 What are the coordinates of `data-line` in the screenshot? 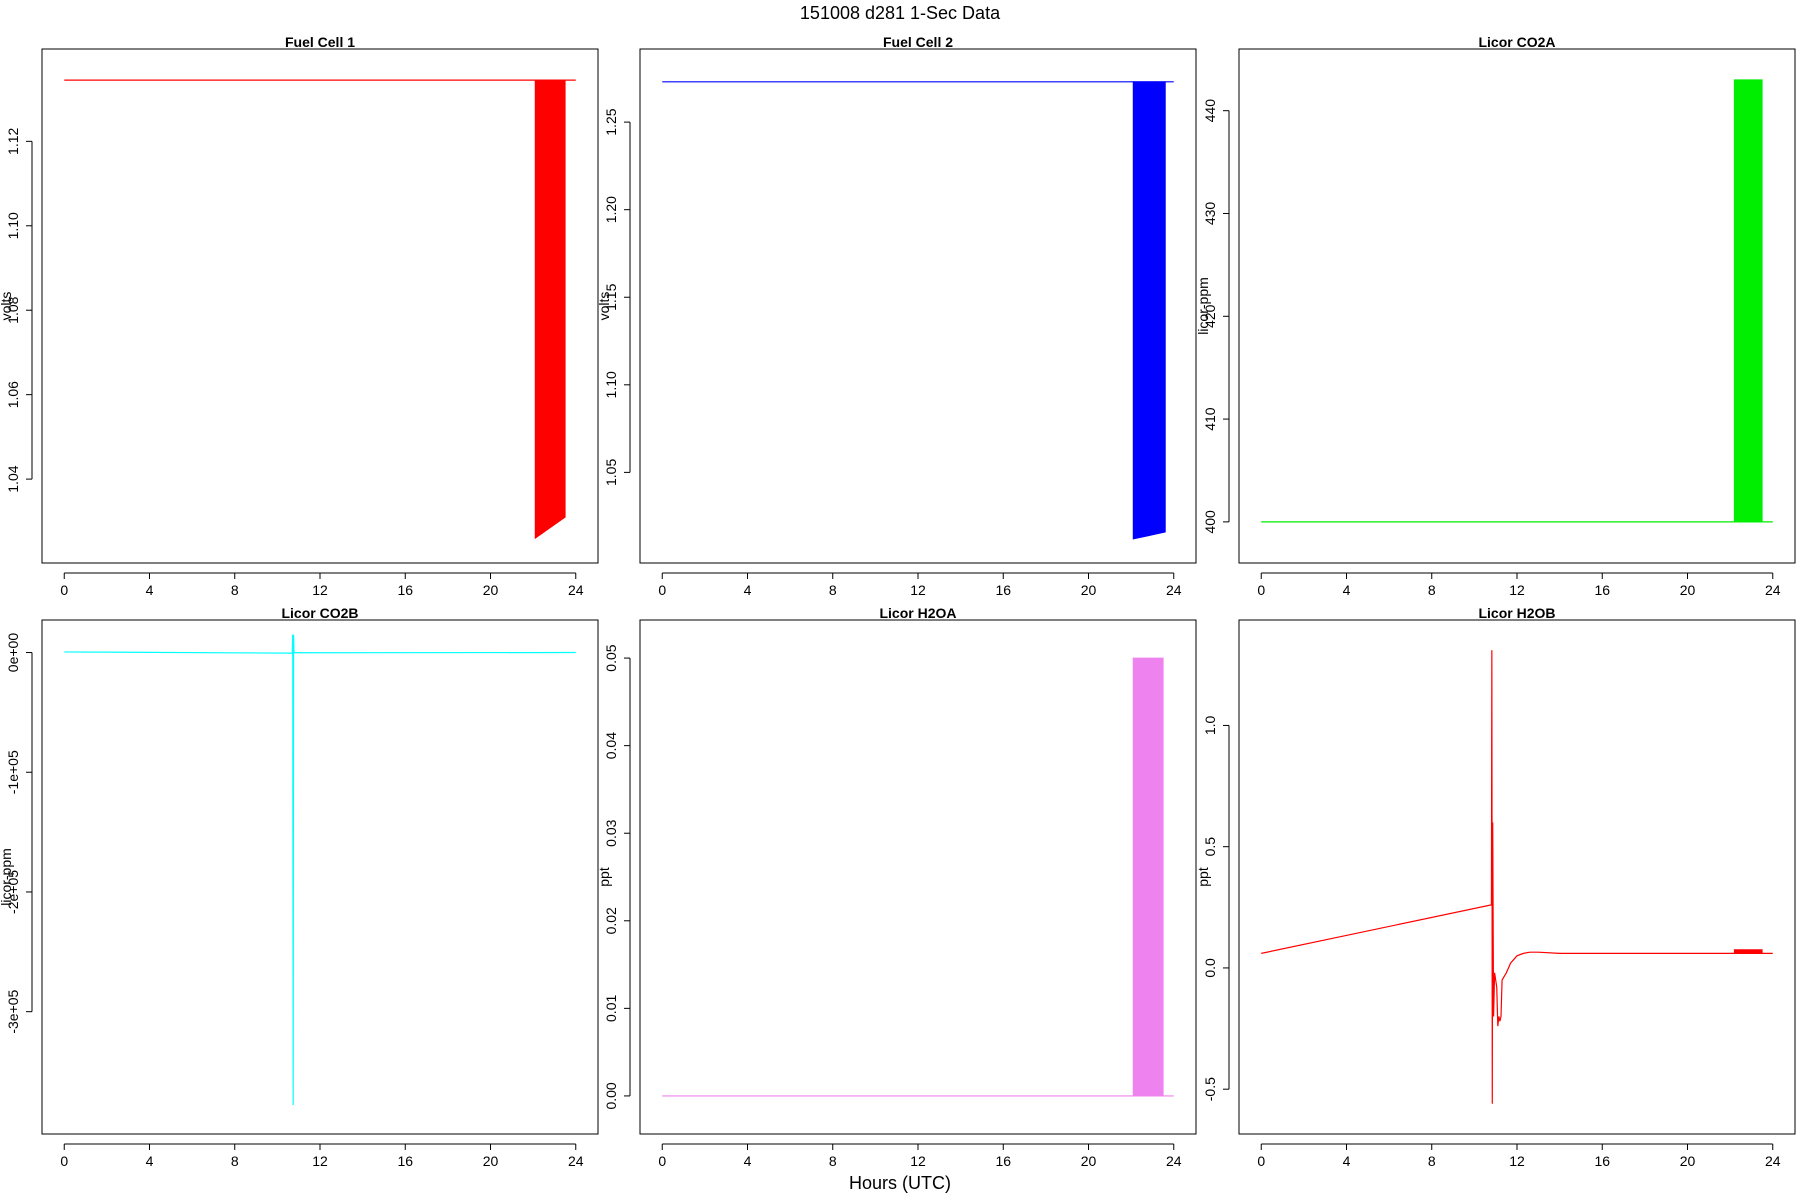 It's located at (320, 870).